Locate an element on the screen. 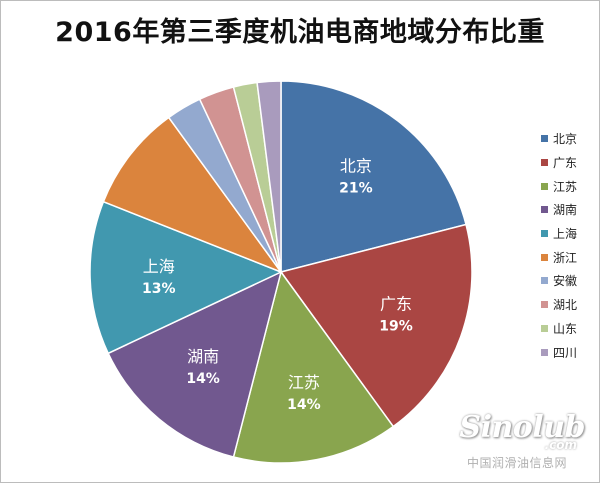  legend-item-9: 山东 is located at coordinates (559, 329).